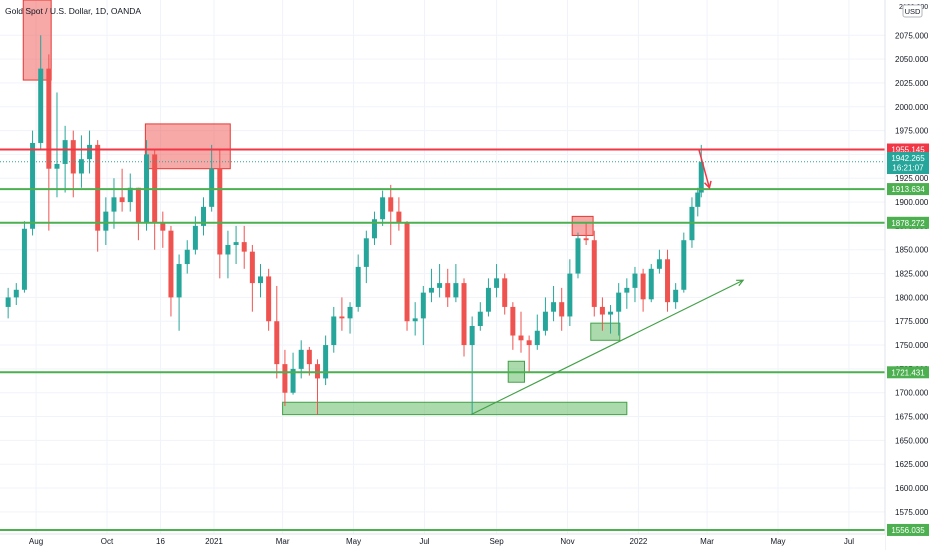 The height and width of the screenshot is (550, 932). I want to click on last-price-value: 1942.265, so click(908, 158).